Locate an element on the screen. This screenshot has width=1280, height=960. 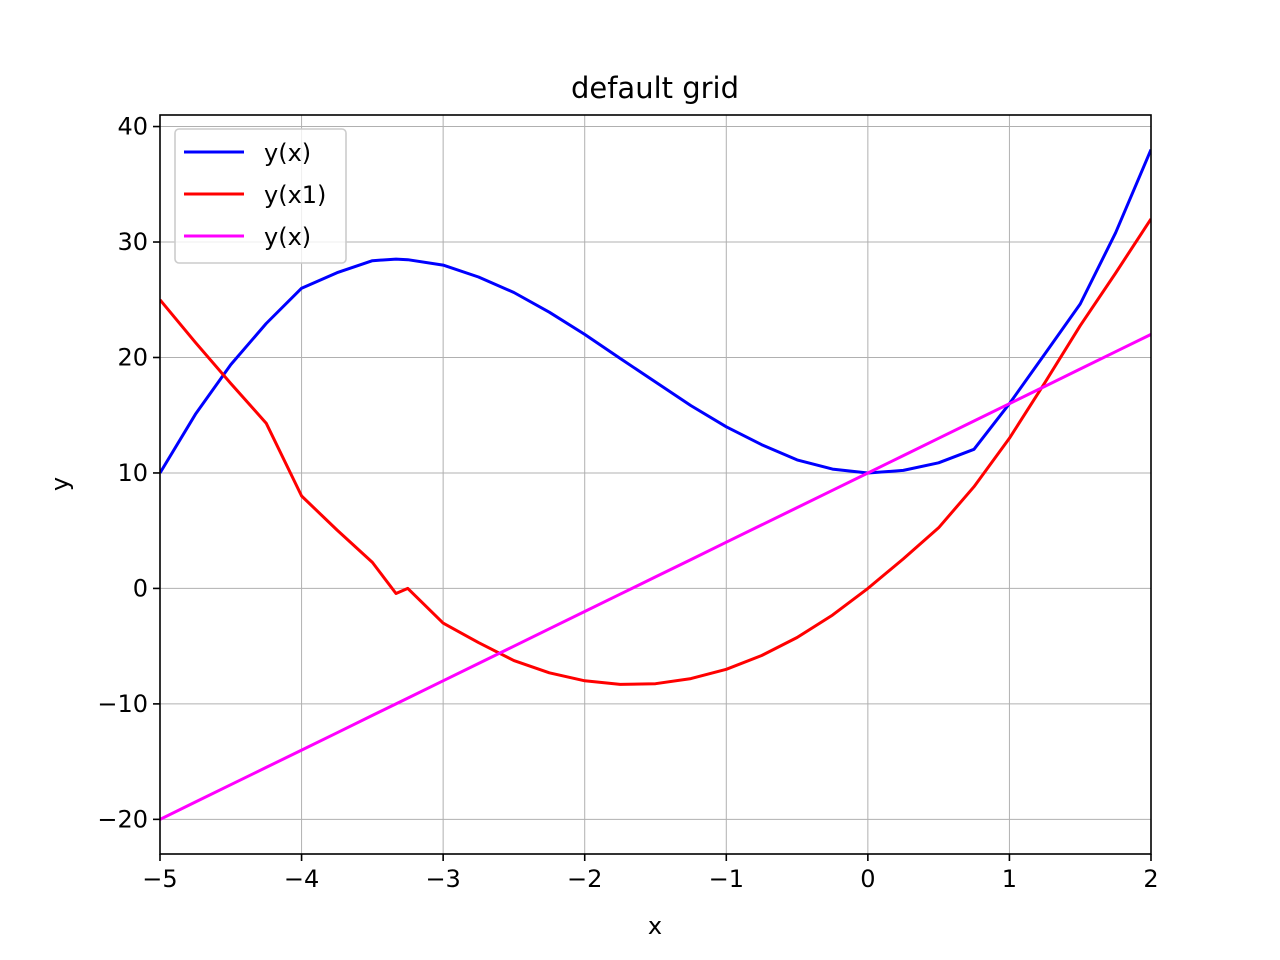
y-tick-label: 30 is located at coordinates (132, 242).